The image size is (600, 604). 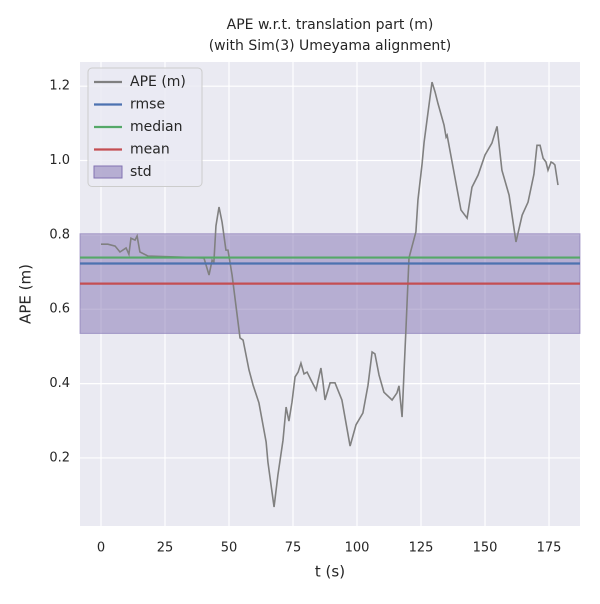 What do you see at coordinates (156, 127) in the screenshot?
I see `legend-label: median` at bounding box center [156, 127].